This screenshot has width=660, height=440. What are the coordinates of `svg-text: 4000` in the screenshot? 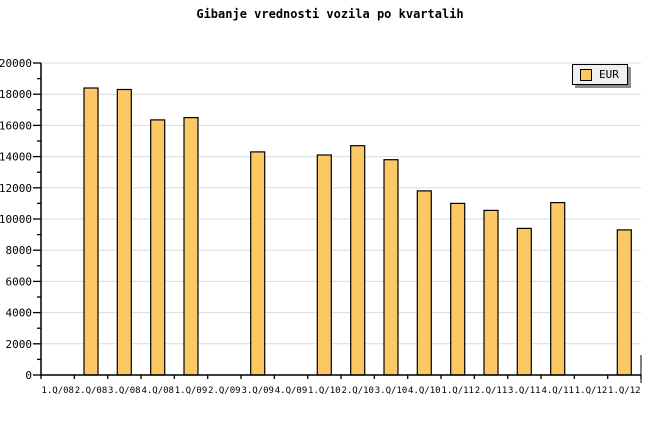 It's located at (19, 313).